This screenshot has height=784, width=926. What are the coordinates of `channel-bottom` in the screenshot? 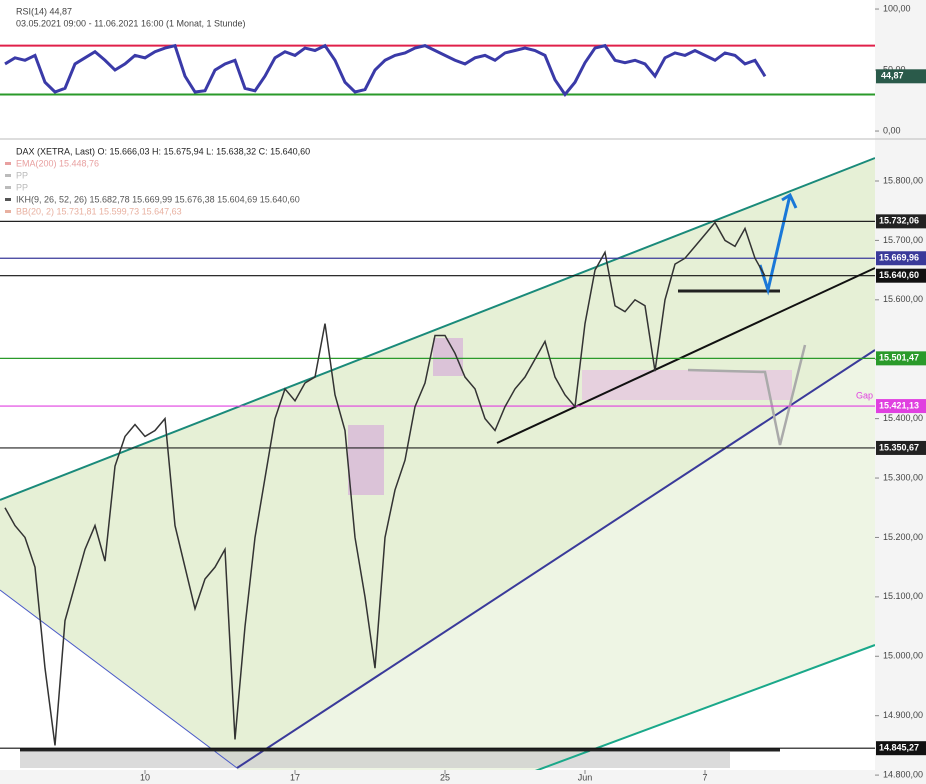 It's located at (687, 714).